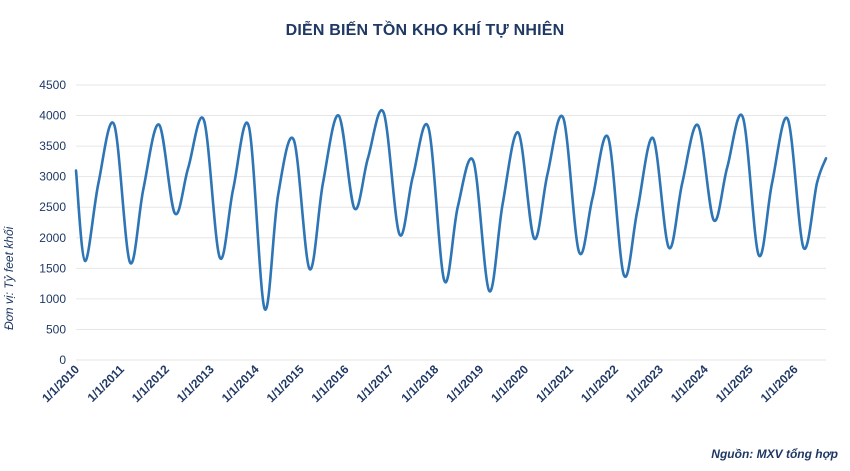 This screenshot has height=471, width=850. Describe the element at coordinates (60, 383) in the screenshot. I see `x-tick-label: 1/1/2010` at that location.